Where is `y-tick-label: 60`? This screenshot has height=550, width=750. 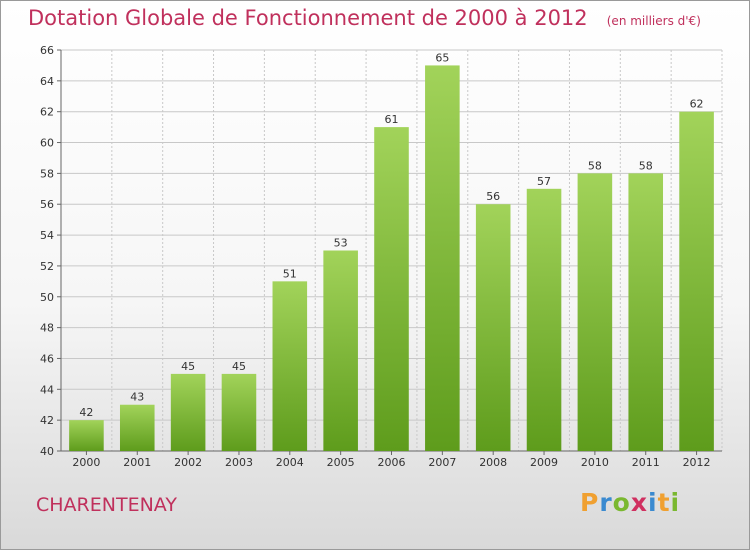
y-tick-label: 60 is located at coordinates (47, 143).